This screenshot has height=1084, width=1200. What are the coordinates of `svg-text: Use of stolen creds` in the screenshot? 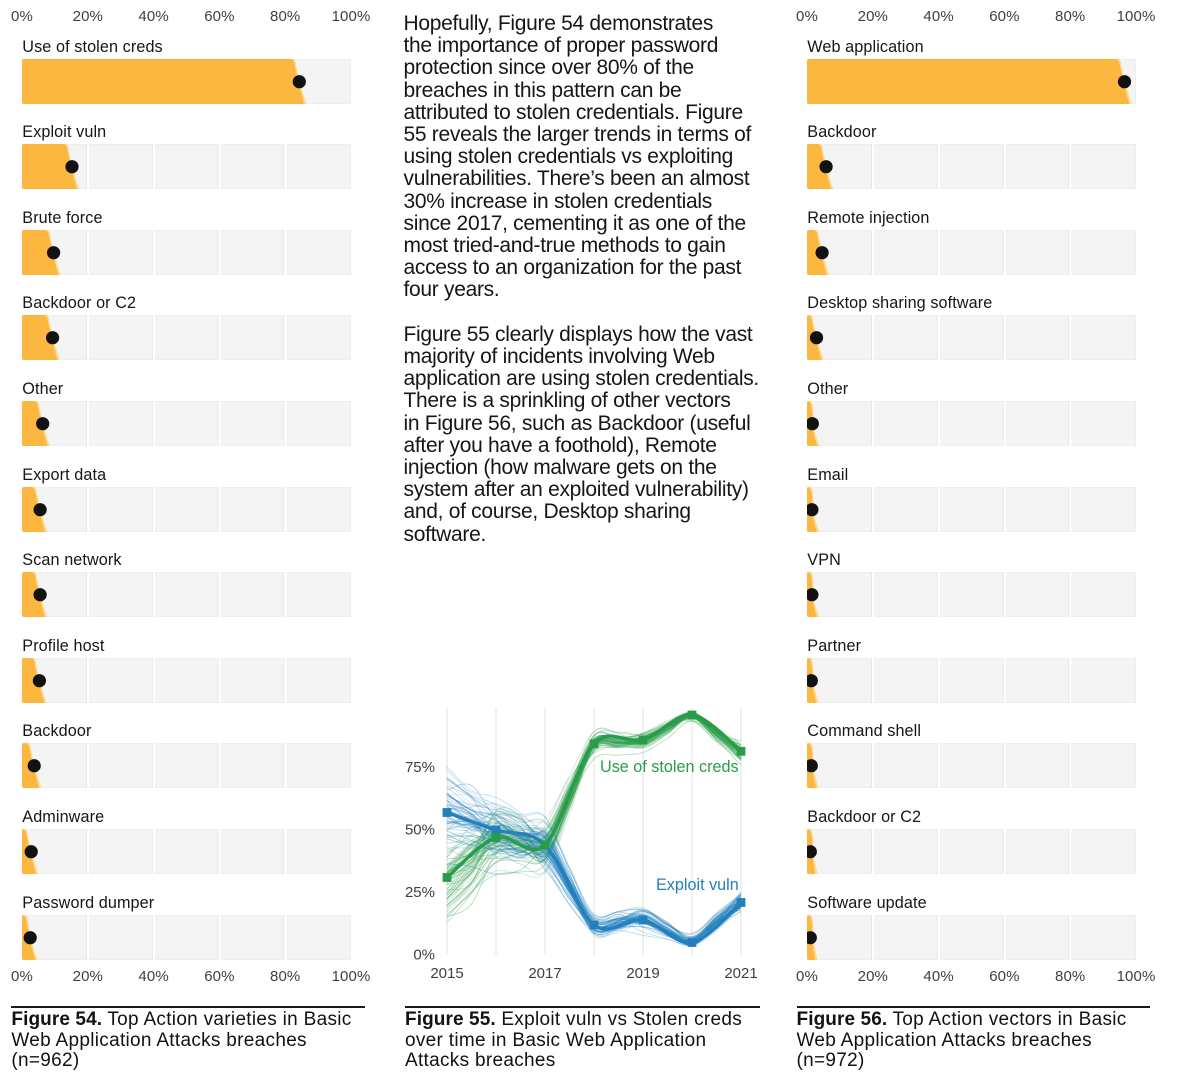 It's located at (669, 767).